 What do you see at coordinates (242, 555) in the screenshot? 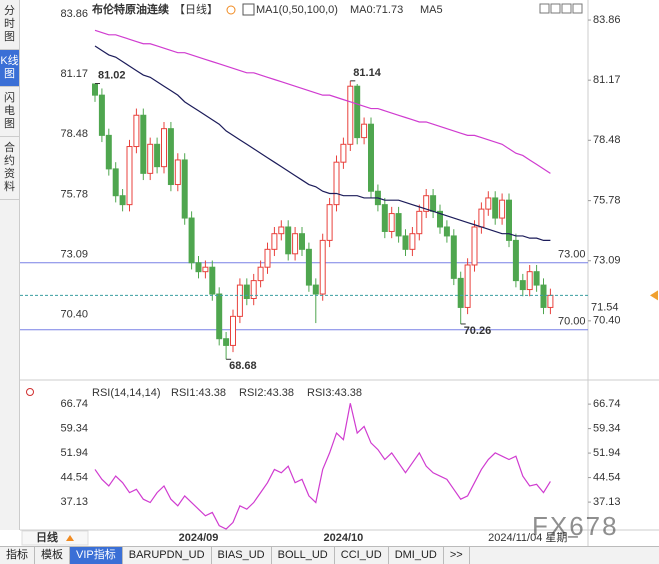
I see `toolbar-tab: BIAS_UD` at bounding box center [242, 555].